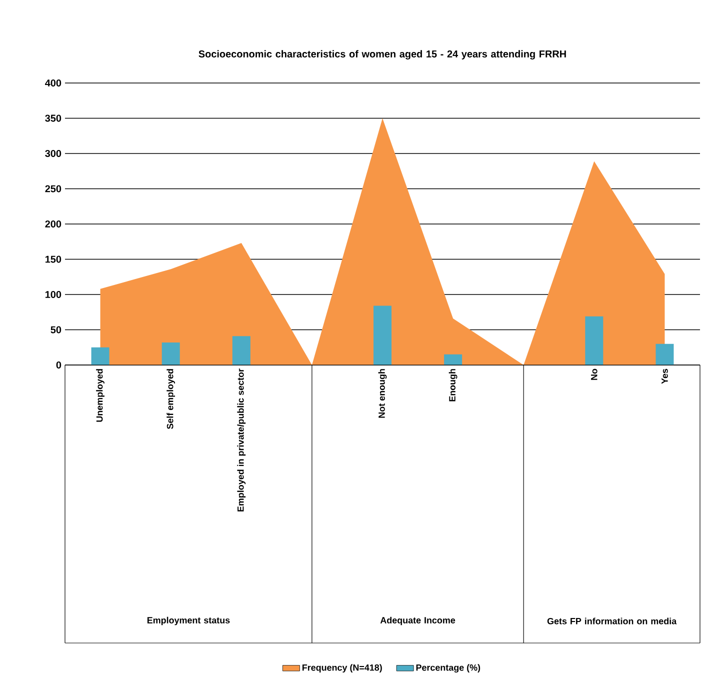 The image size is (709, 692). I want to click on text: Adequate Income, so click(418, 621).